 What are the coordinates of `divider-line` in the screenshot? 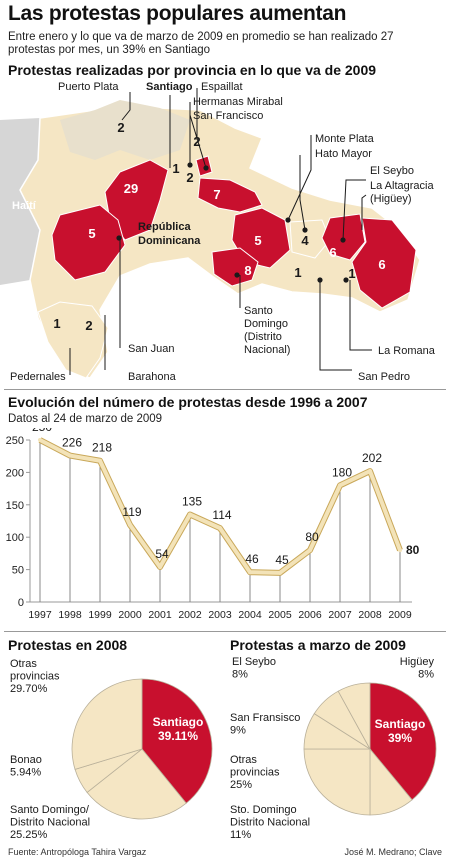 It's located at (225, 389).